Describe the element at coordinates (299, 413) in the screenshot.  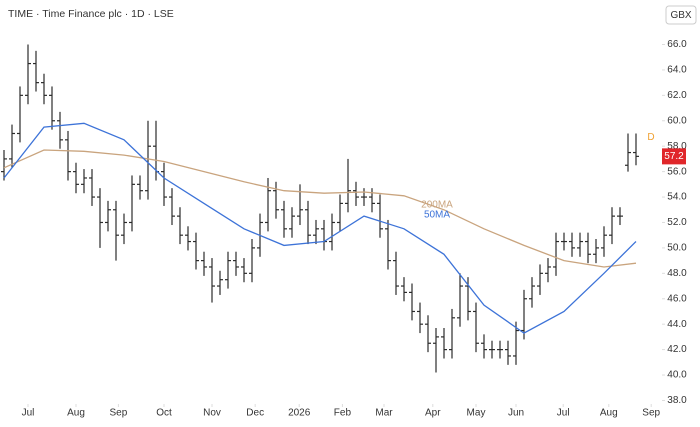
I see `x-tick-label: 2026` at that location.